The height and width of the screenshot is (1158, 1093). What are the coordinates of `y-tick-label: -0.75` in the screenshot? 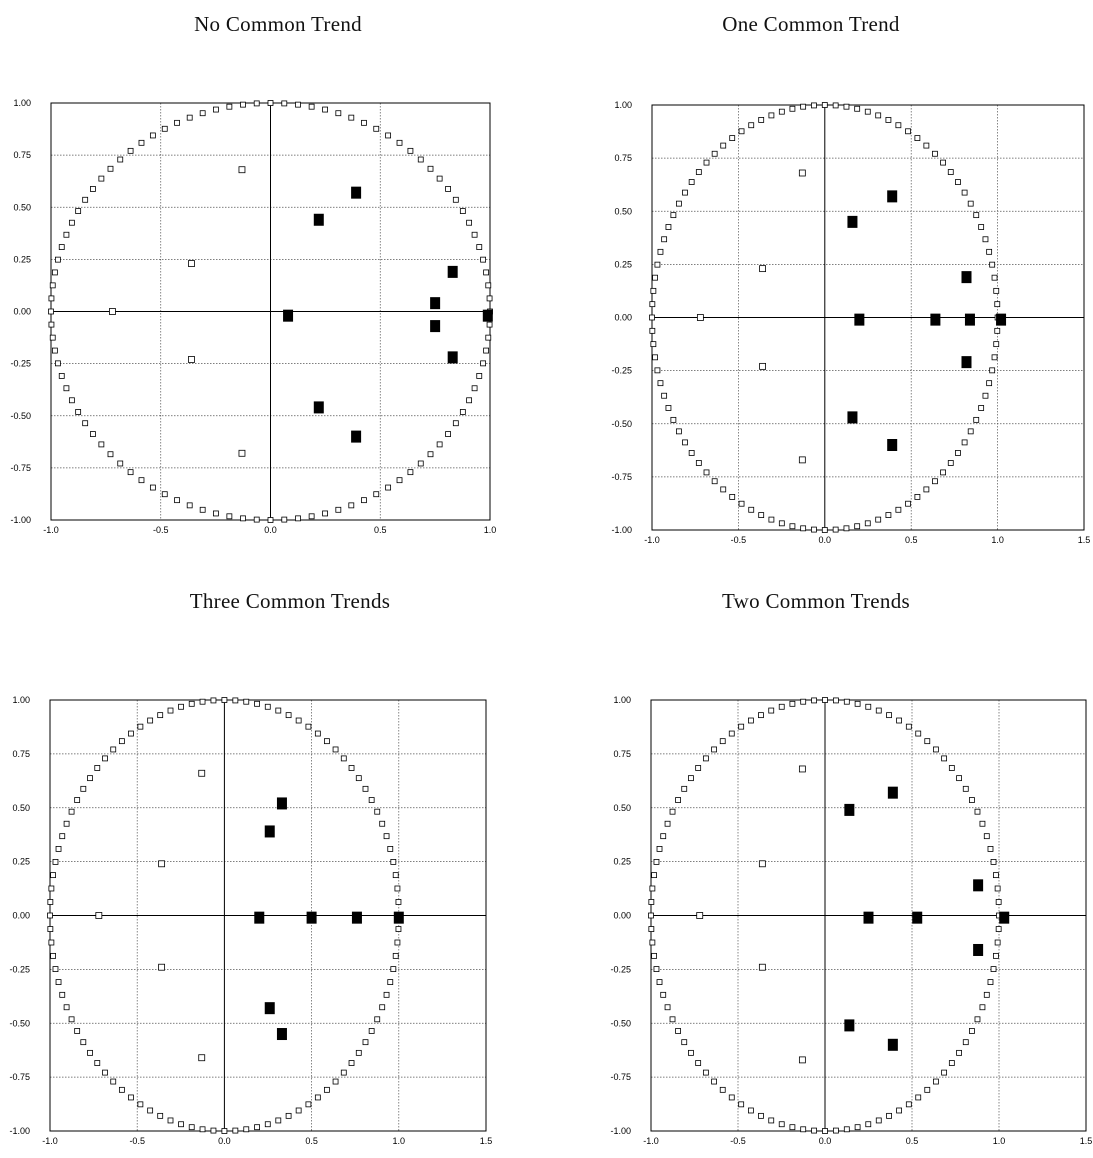 It's located at (20, 468).